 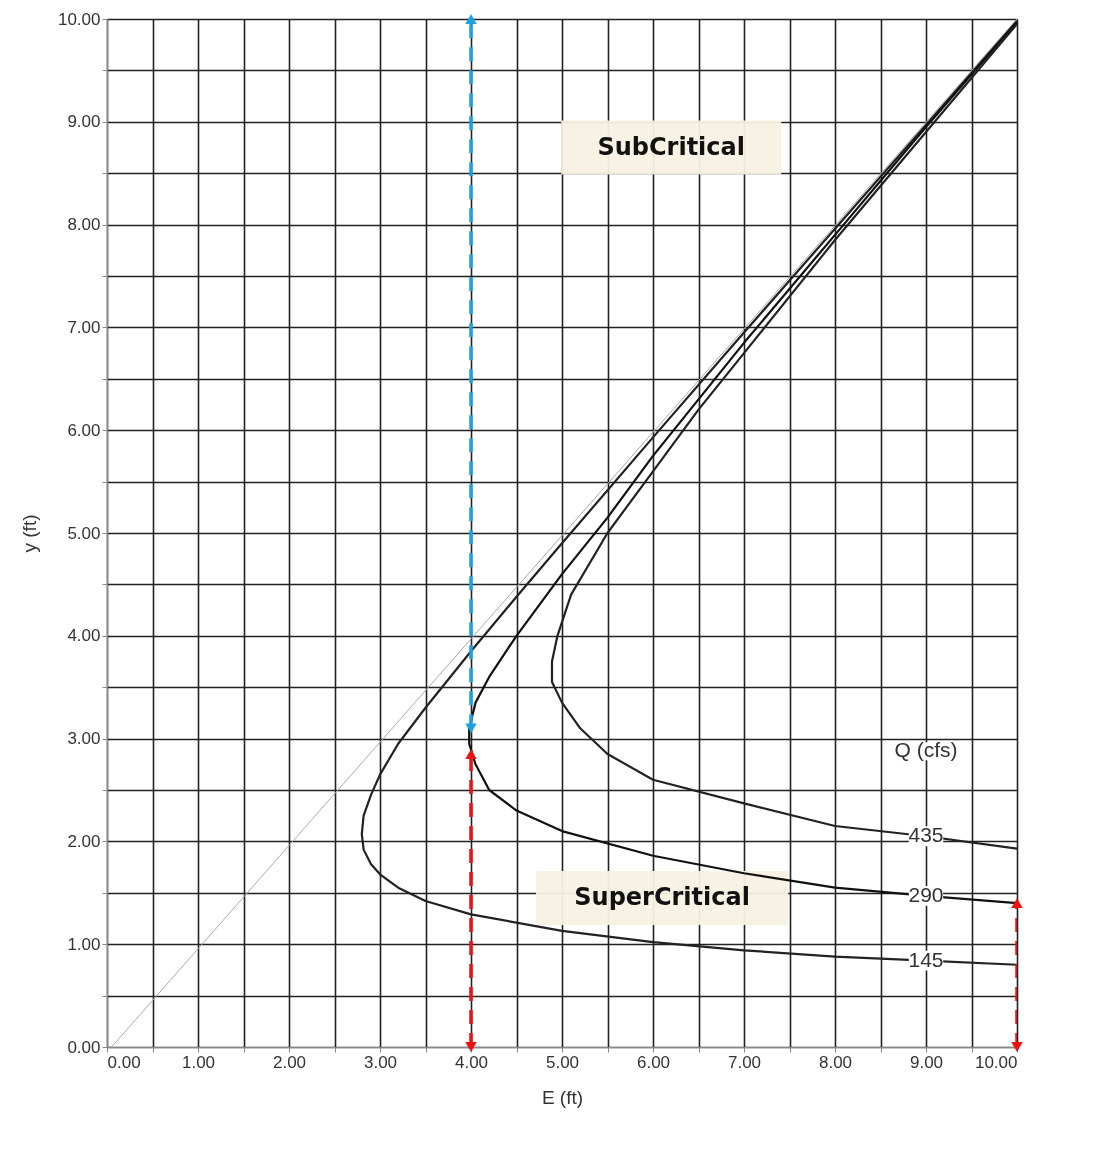 What do you see at coordinates (471, 1062) in the screenshot?
I see `x-tick-label: 4.00` at bounding box center [471, 1062].